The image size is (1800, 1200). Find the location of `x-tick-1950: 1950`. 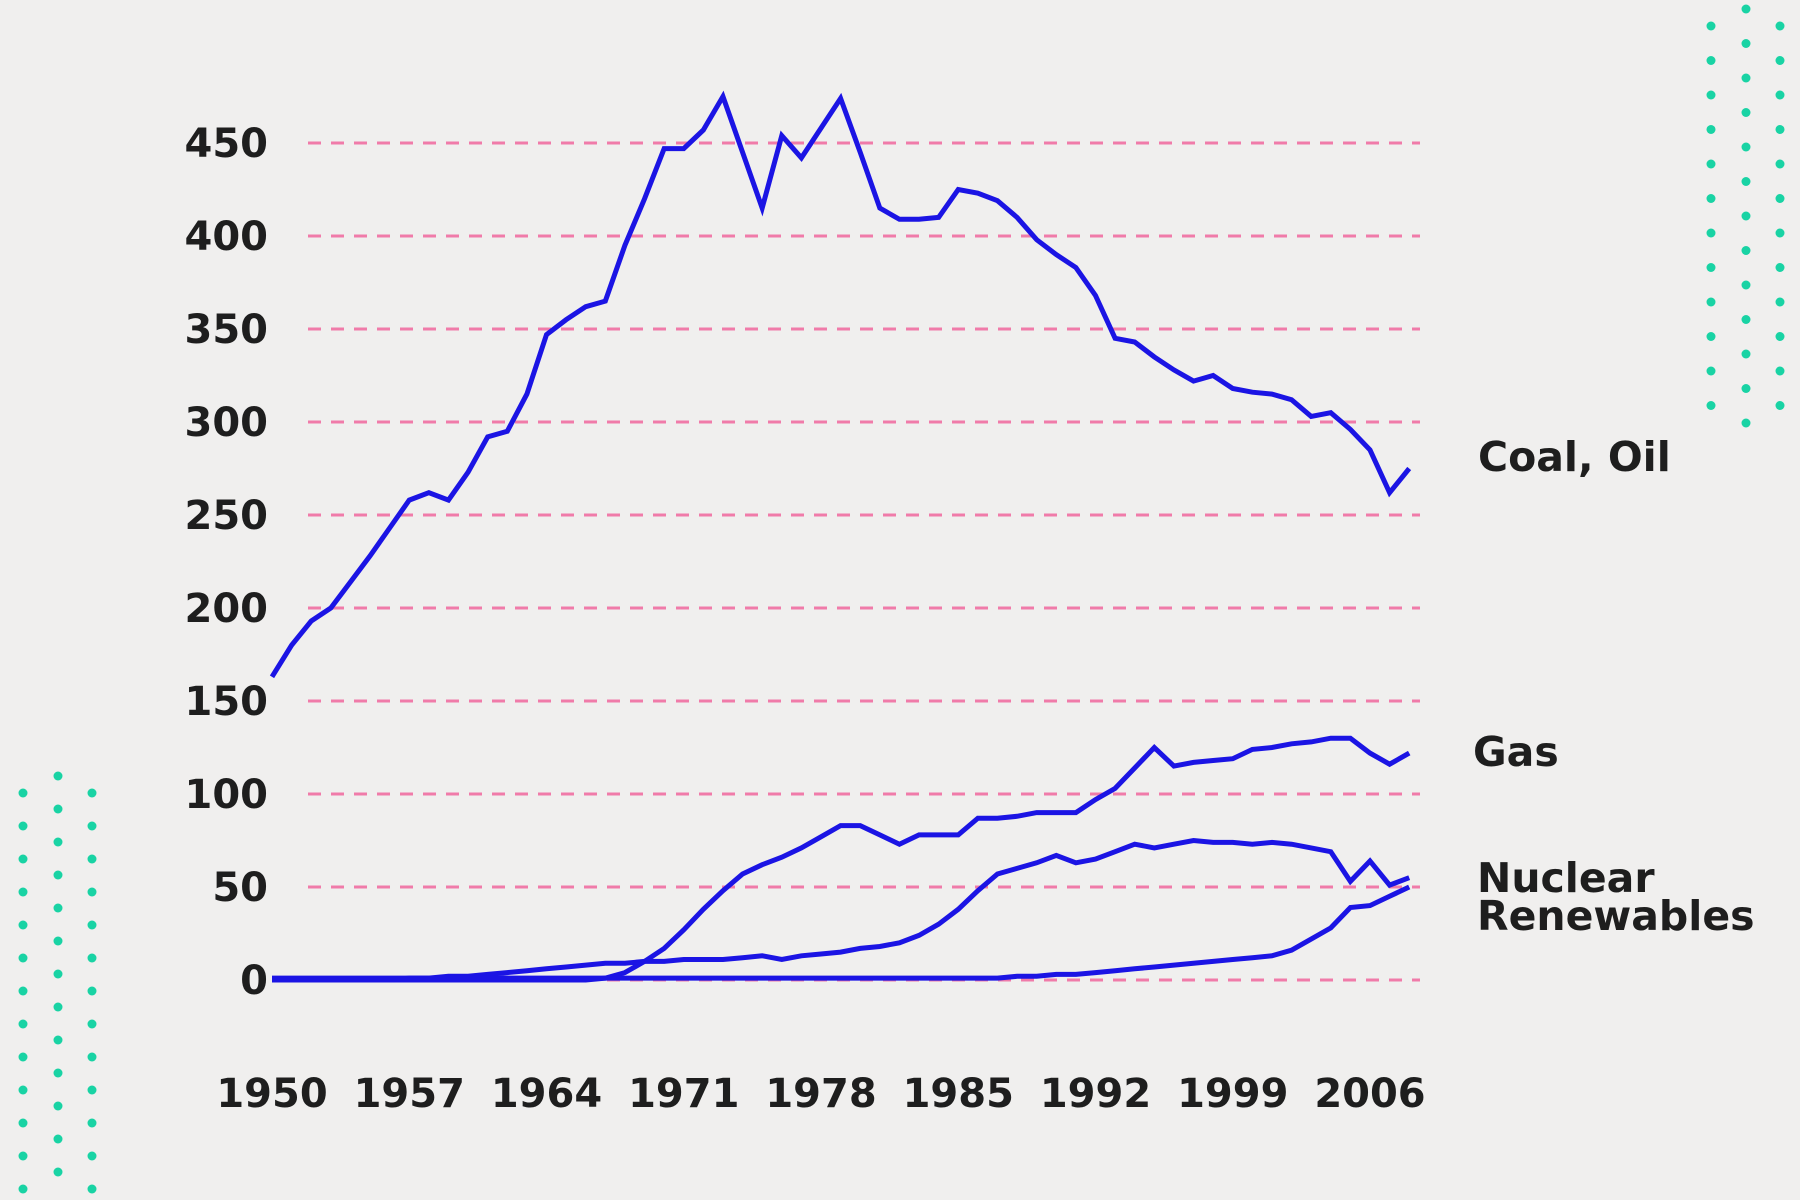

x-tick-1950: 1950 is located at coordinates (271, 1094).